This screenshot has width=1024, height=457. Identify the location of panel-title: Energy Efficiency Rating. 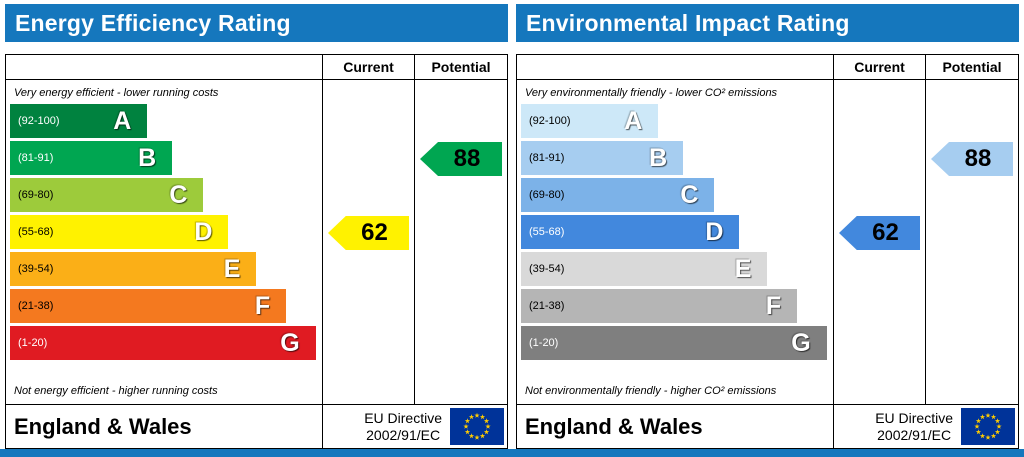
(153, 22).